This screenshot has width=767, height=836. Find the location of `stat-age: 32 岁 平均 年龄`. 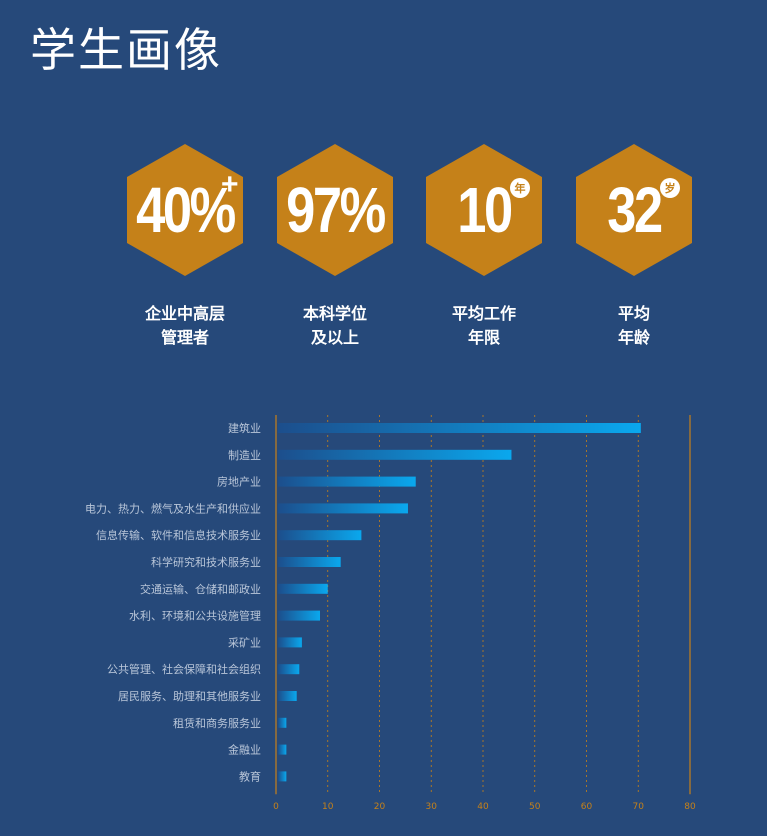

stat-age: 32 岁 平均 年龄 is located at coordinates (634, 244).